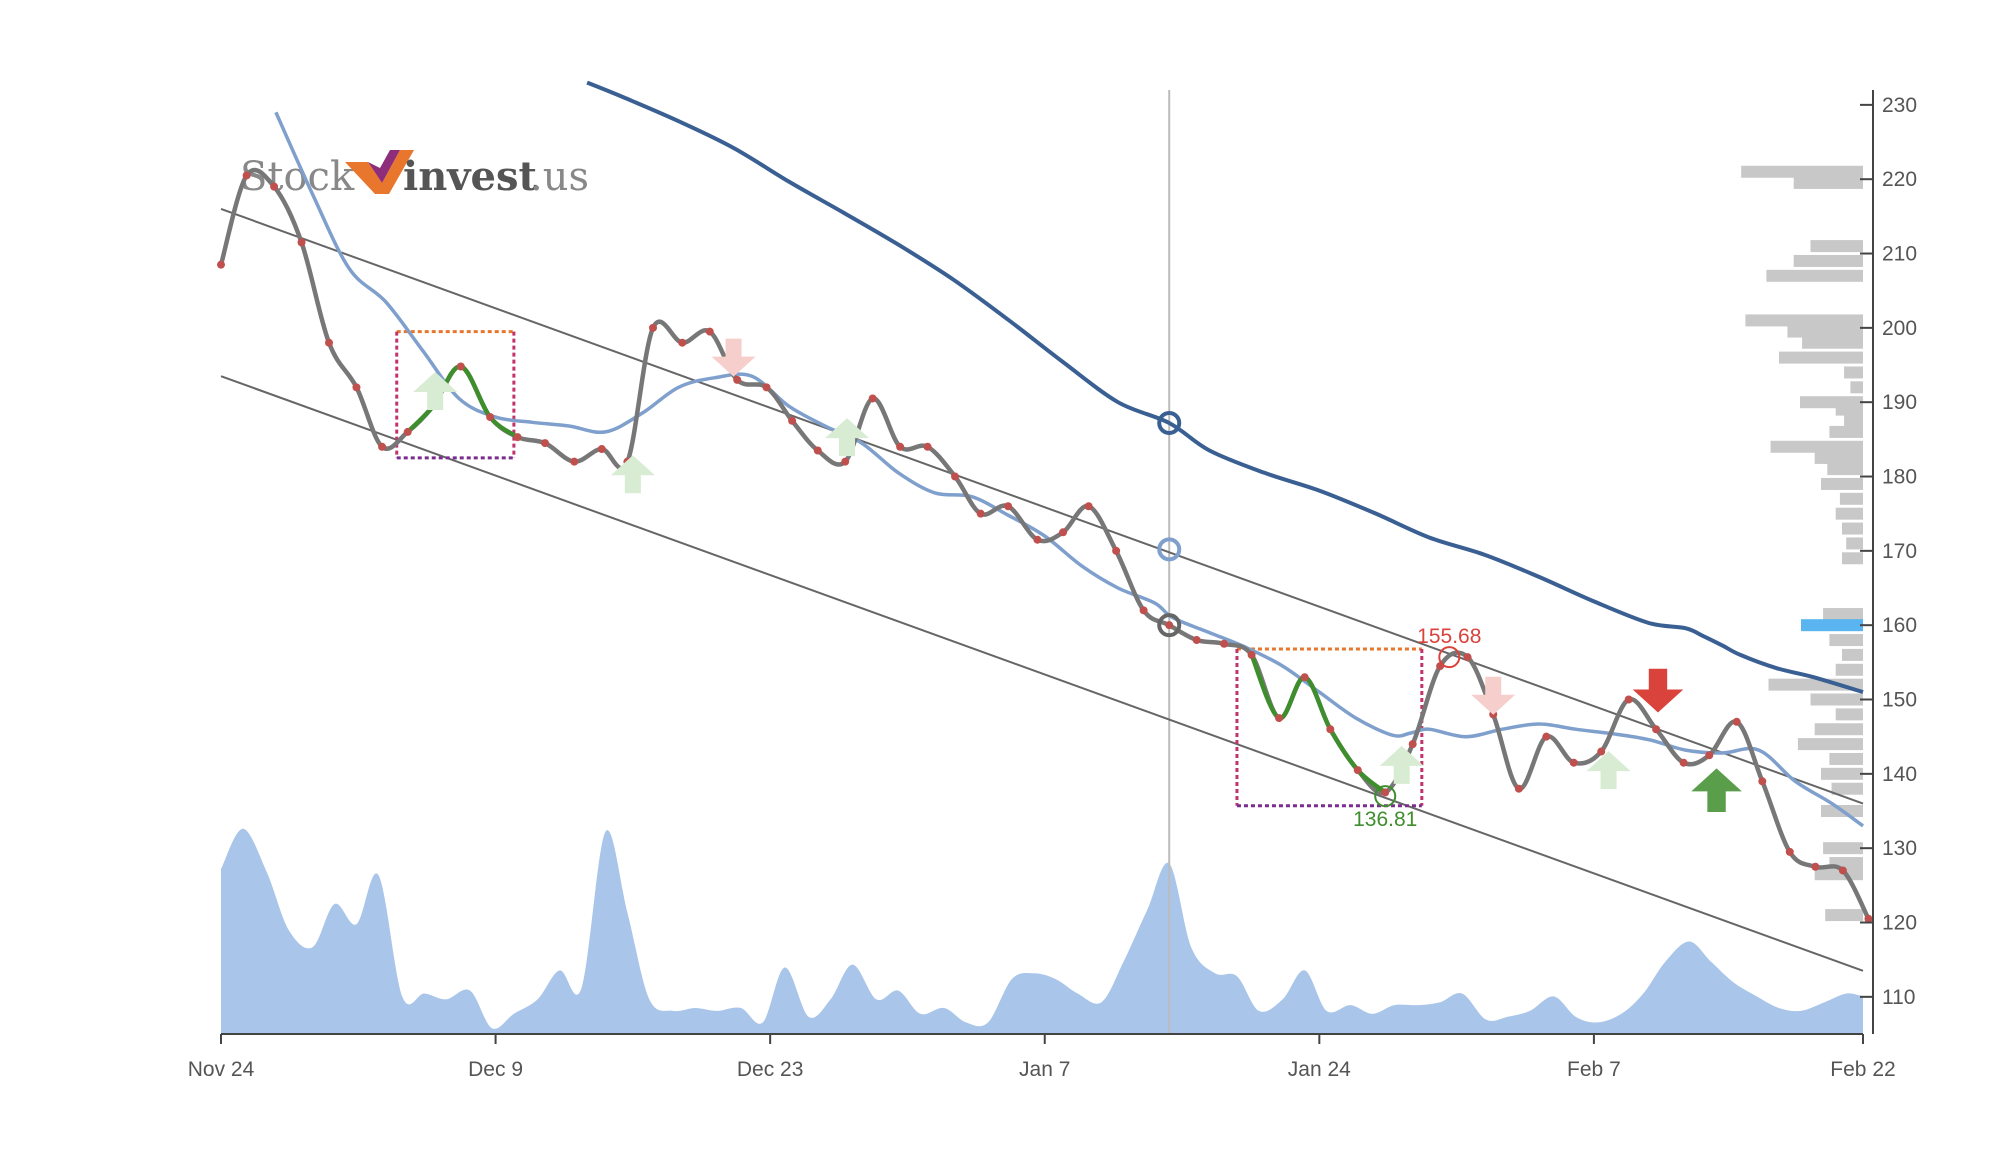  What do you see at coordinates (1044, 1069) in the screenshot?
I see `x-tick-label: Jan 7` at bounding box center [1044, 1069].